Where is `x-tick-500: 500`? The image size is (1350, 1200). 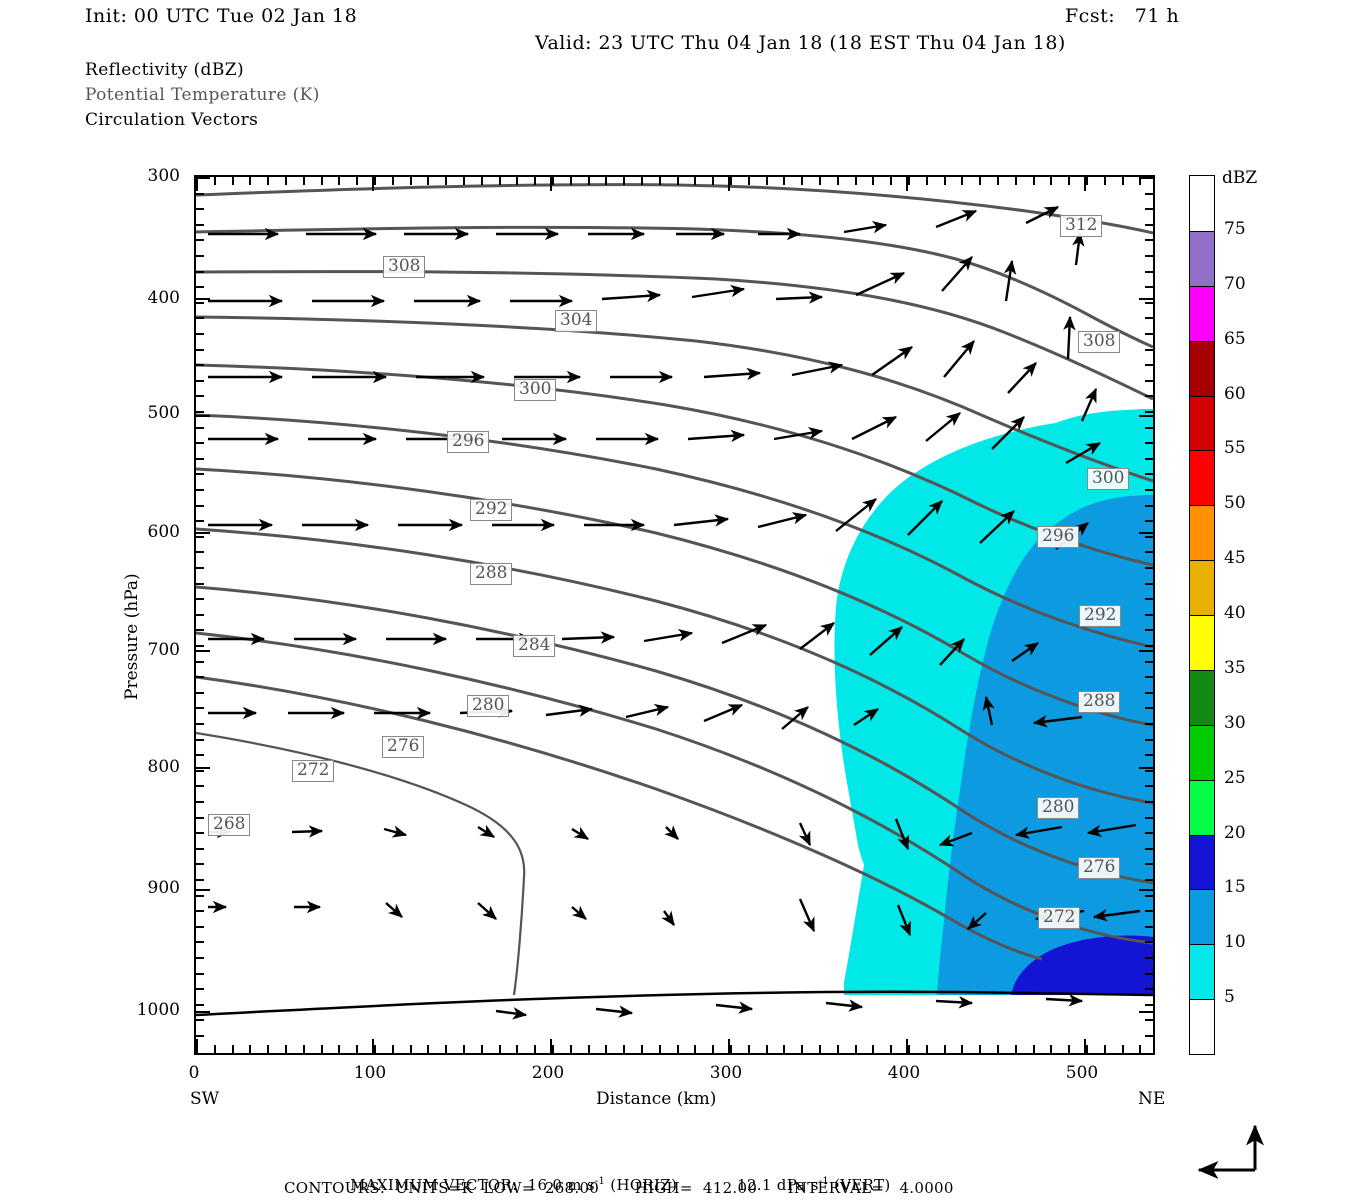 x-tick-500: 500 is located at coordinates (1082, 1073).